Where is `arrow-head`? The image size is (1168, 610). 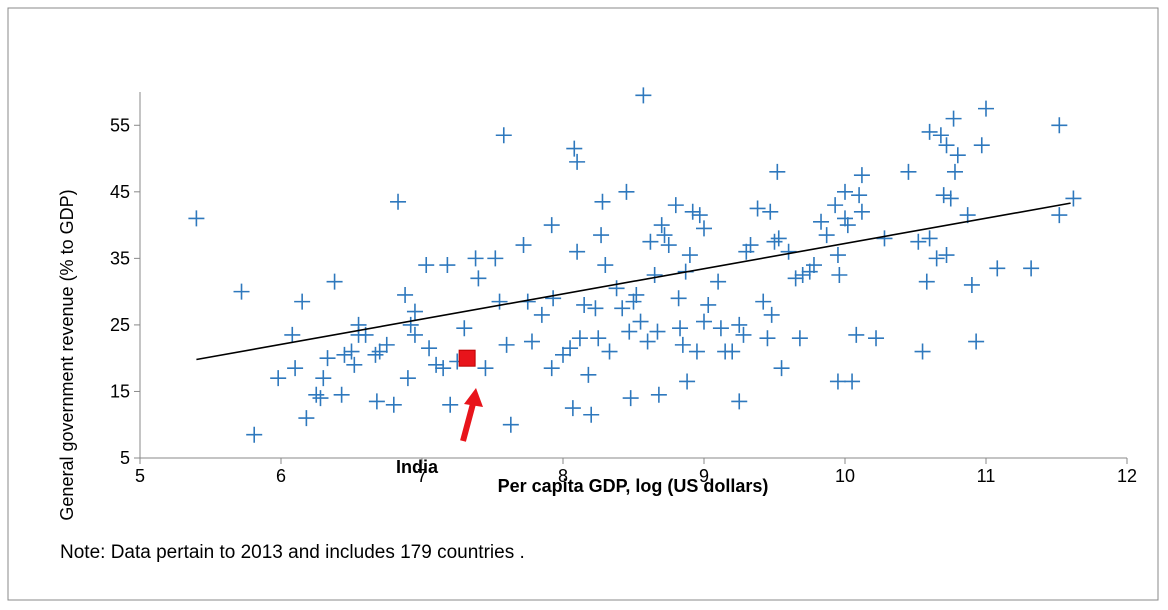
arrow-head is located at coordinates (473, 397).